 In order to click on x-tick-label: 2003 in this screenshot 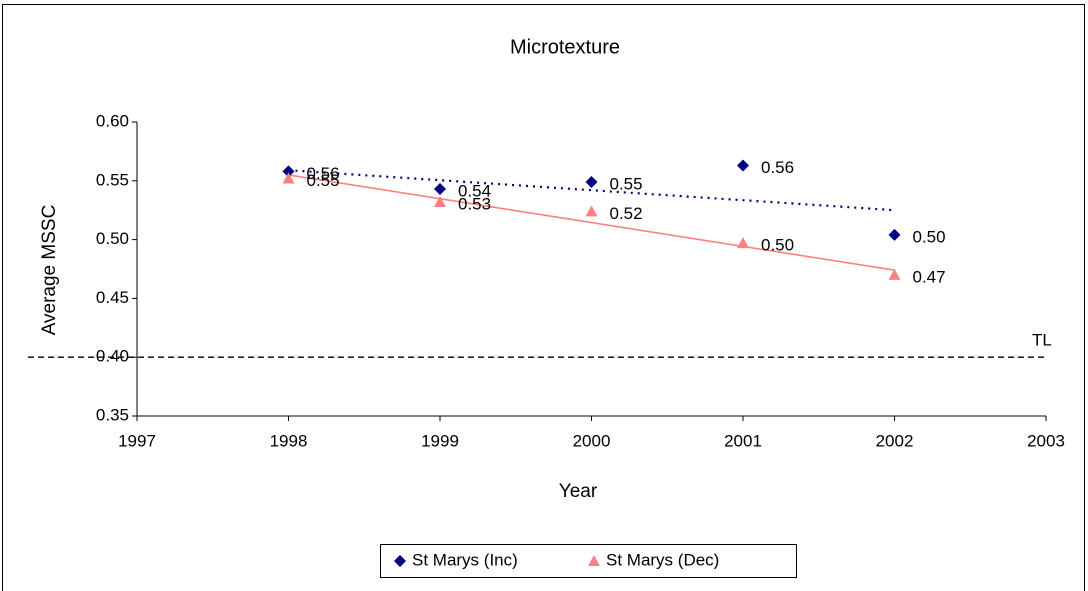, I will do `click(1046, 440)`.